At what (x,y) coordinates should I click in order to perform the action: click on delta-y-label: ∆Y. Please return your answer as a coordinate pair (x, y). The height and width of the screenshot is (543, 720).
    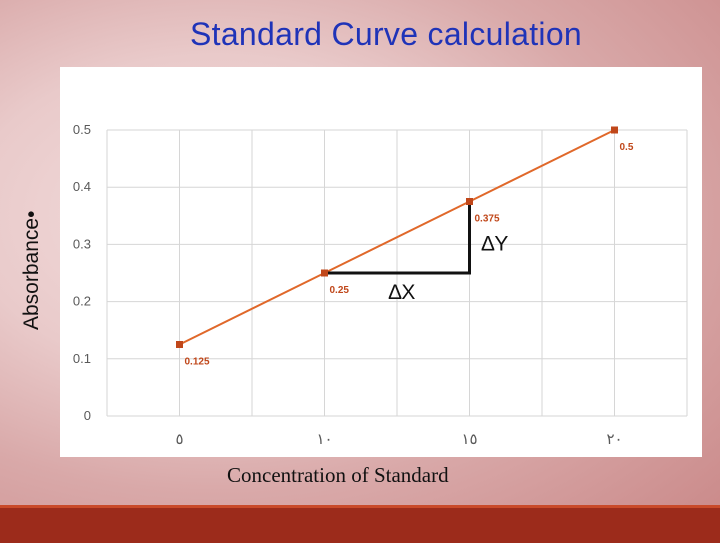
    Looking at the image, I should click on (495, 243).